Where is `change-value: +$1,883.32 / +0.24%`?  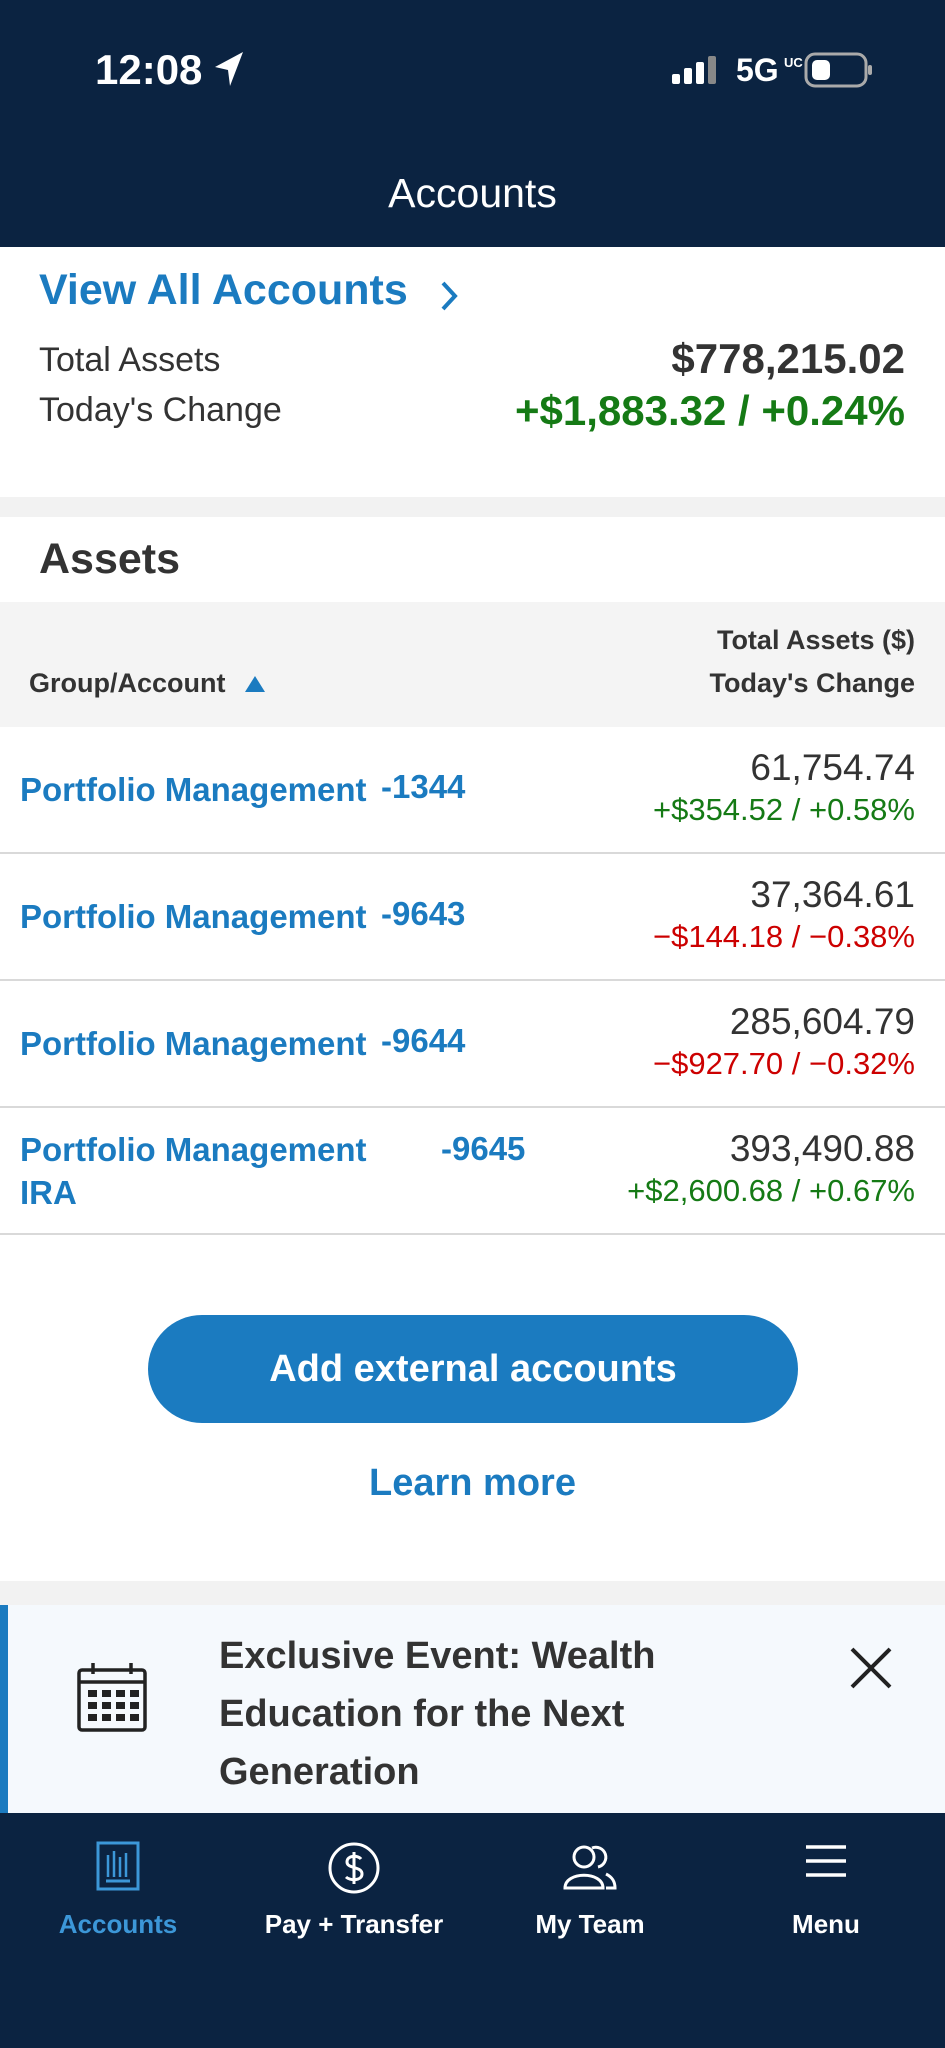 change-value: +$1,883.32 / +0.24% is located at coordinates (710, 410).